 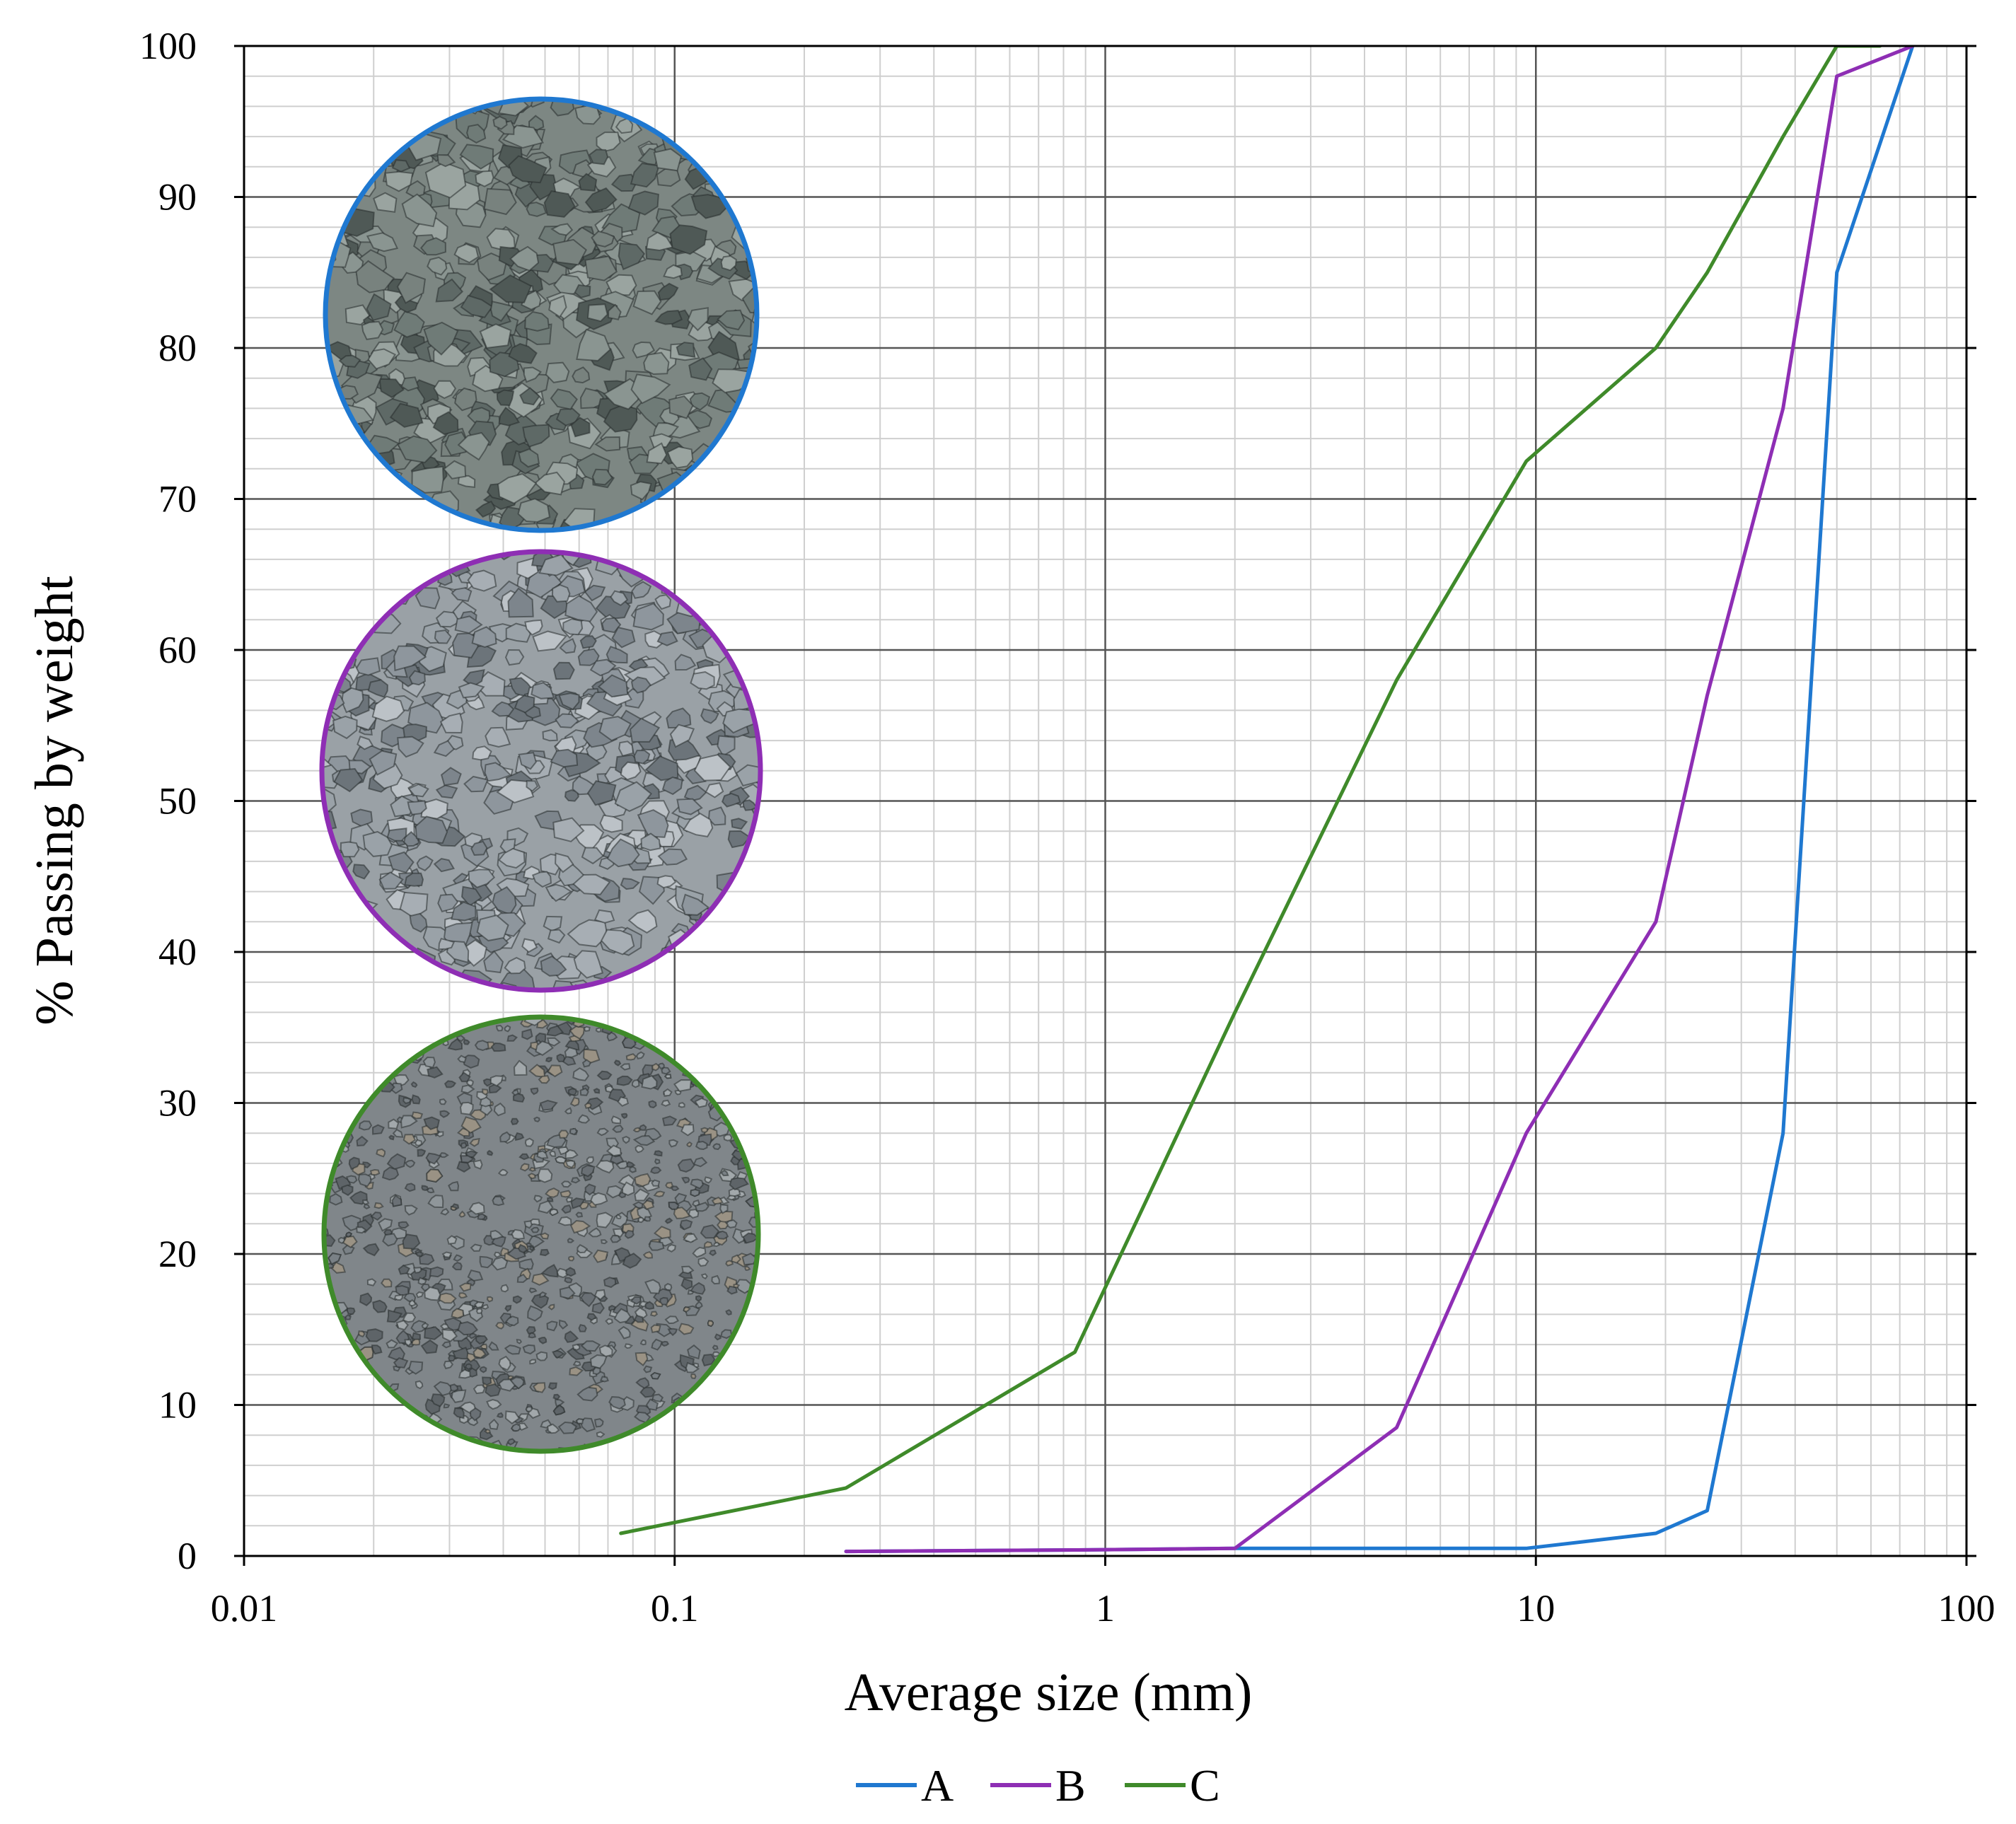 I want to click on y-tick-label: 60, so click(x=177, y=650).